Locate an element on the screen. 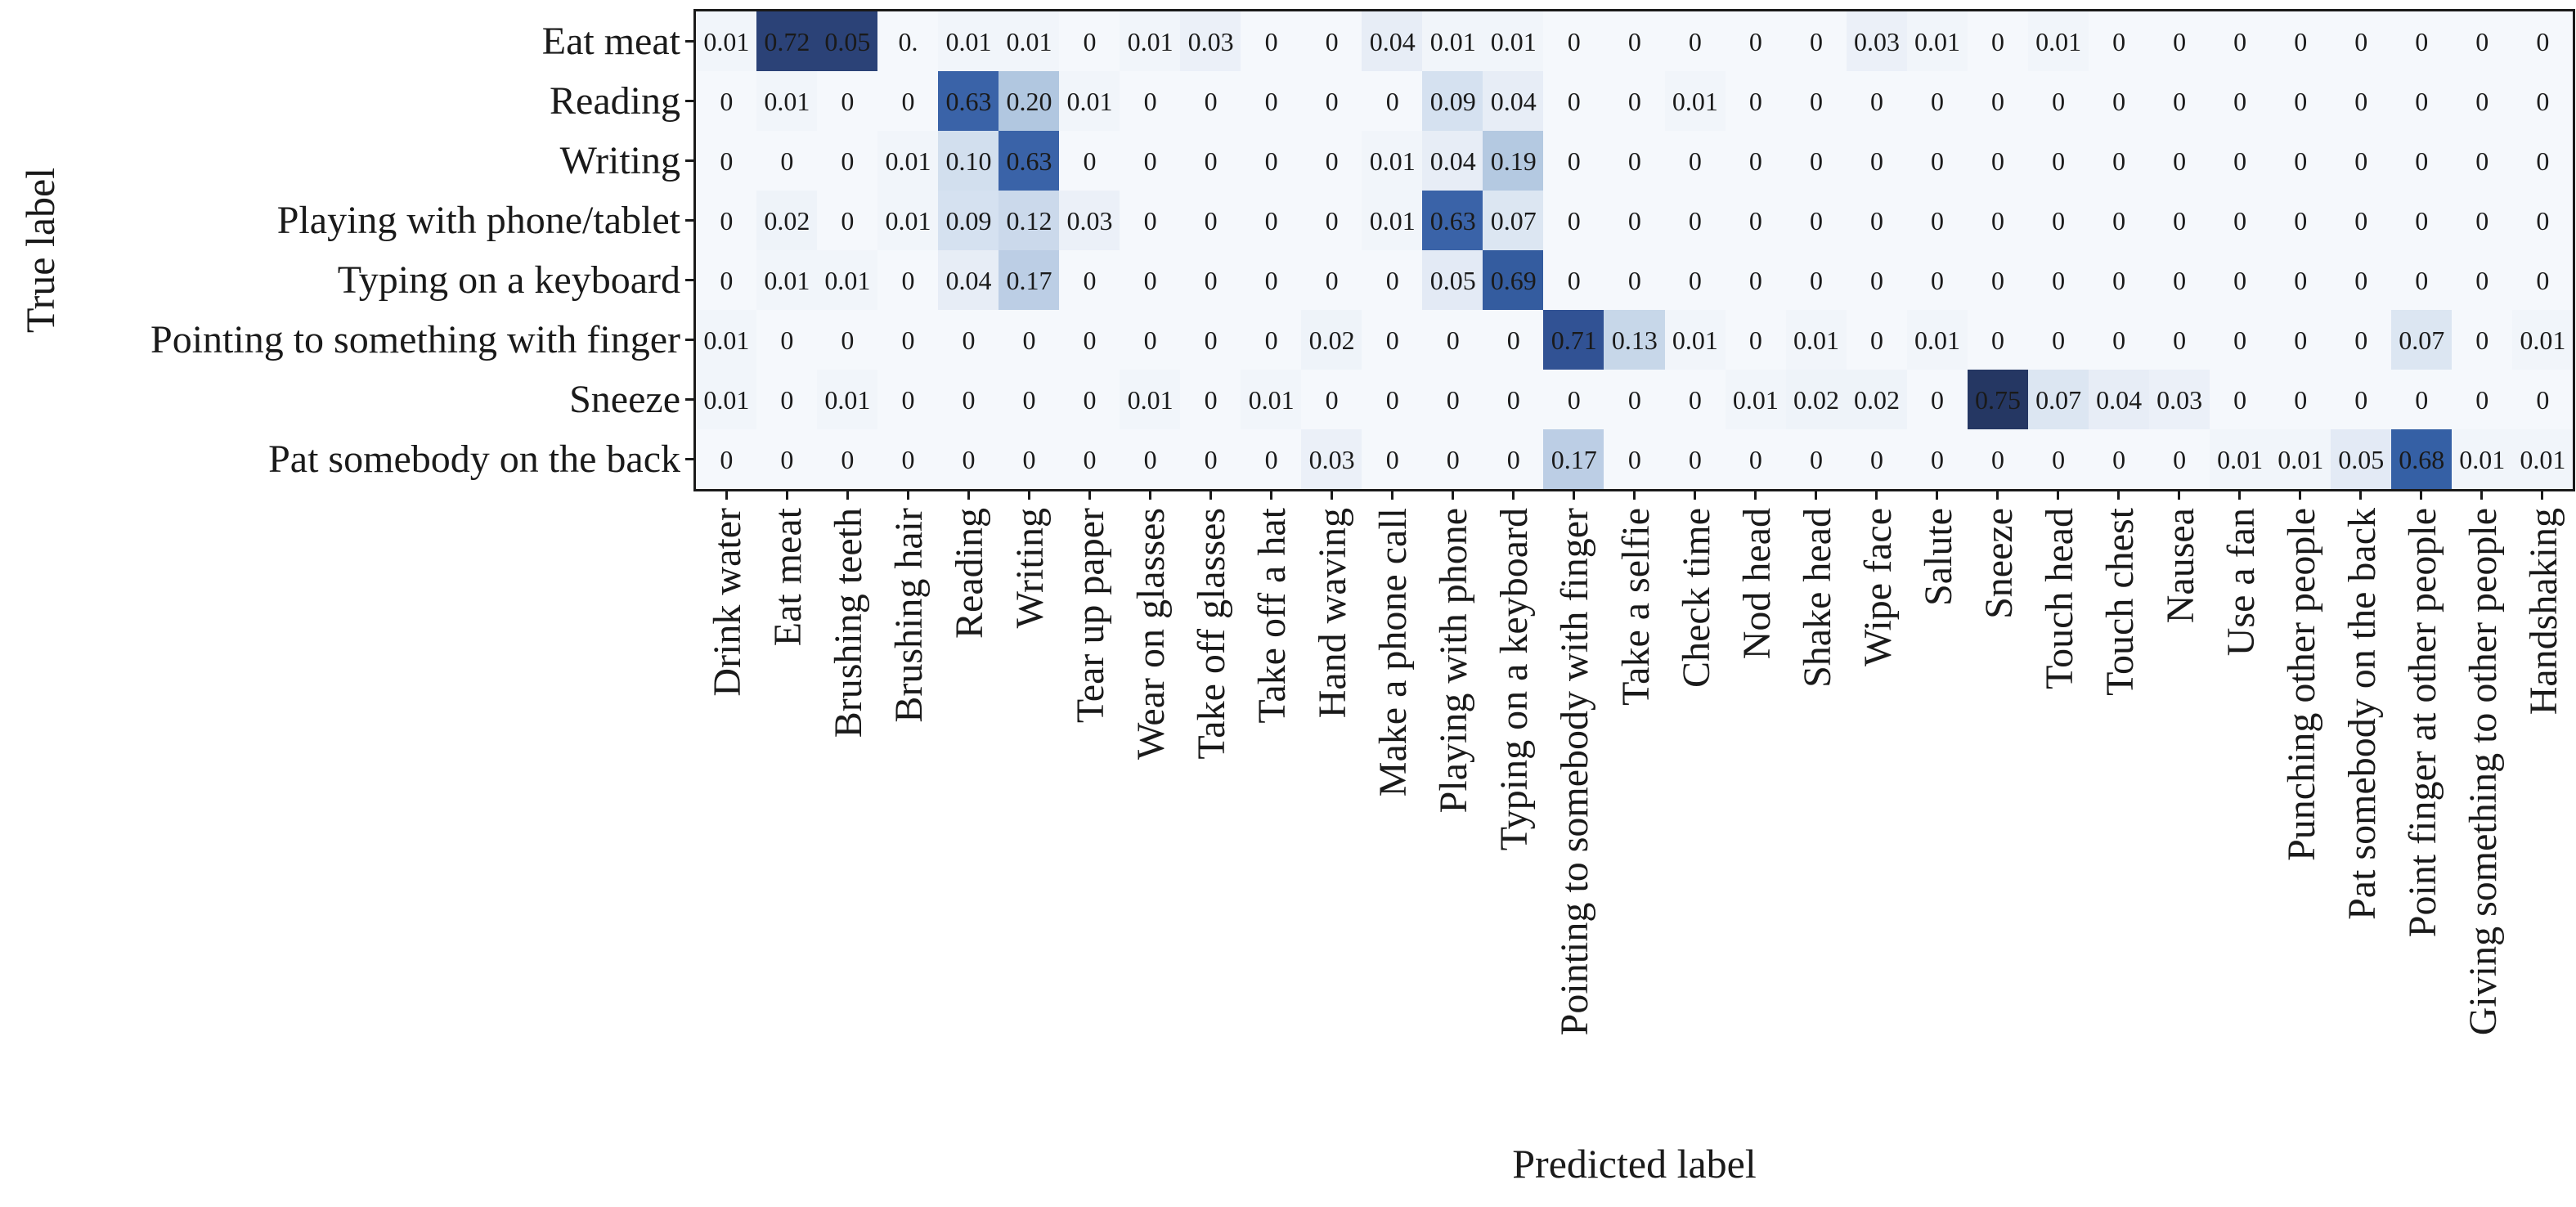  x-tick-label: Shake head is located at coordinates (1817, 598).